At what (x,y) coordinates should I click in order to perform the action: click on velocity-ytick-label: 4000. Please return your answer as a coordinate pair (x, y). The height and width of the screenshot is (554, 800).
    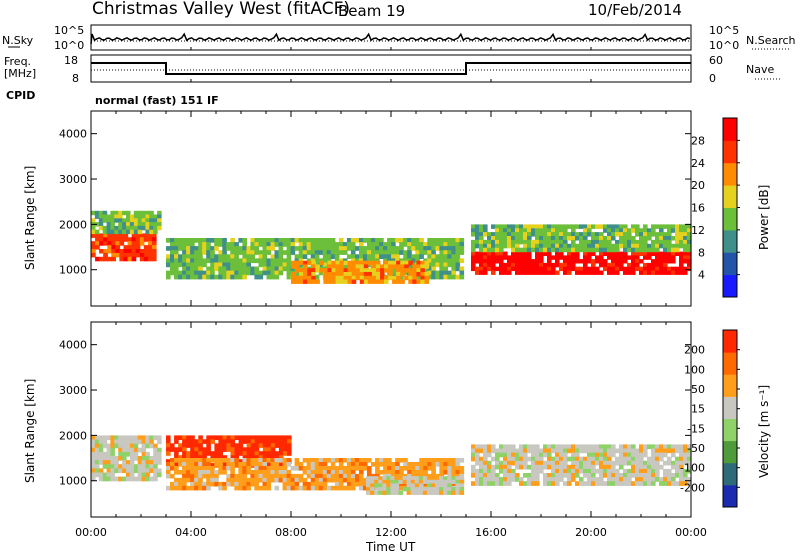
    Looking at the image, I should click on (73, 345).